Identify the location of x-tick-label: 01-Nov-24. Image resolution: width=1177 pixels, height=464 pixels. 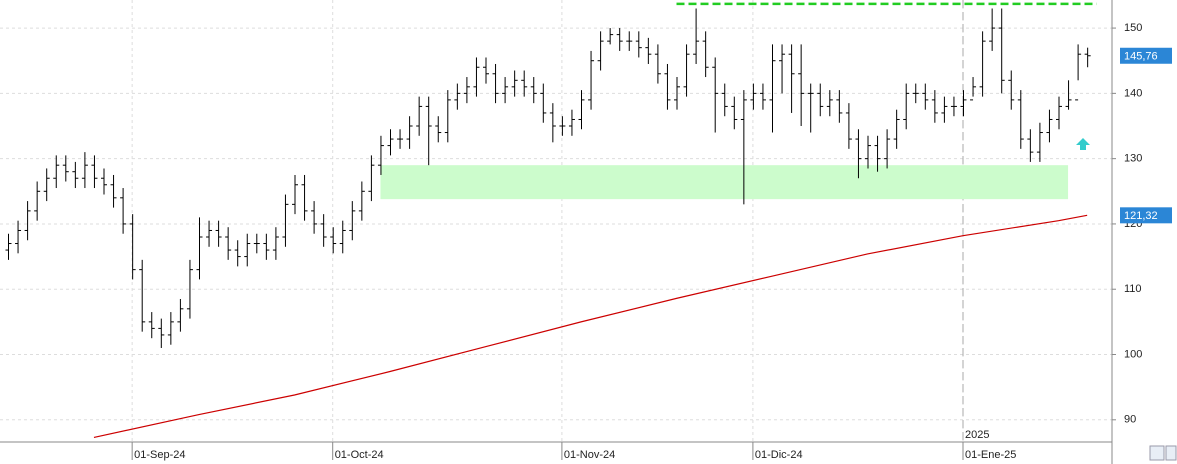
(589, 455).